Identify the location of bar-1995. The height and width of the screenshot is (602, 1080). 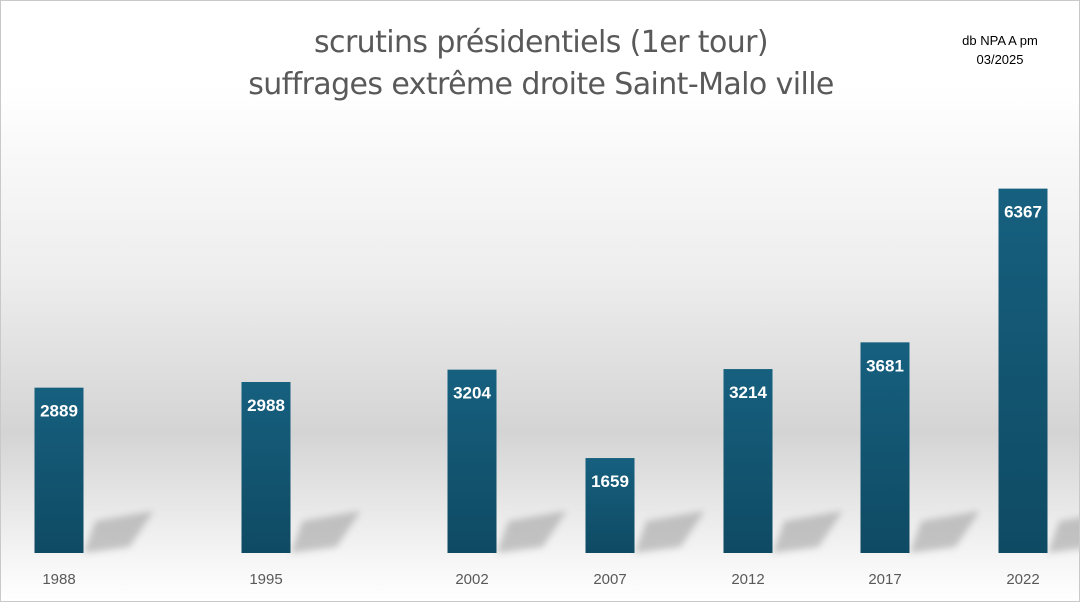
(266, 467).